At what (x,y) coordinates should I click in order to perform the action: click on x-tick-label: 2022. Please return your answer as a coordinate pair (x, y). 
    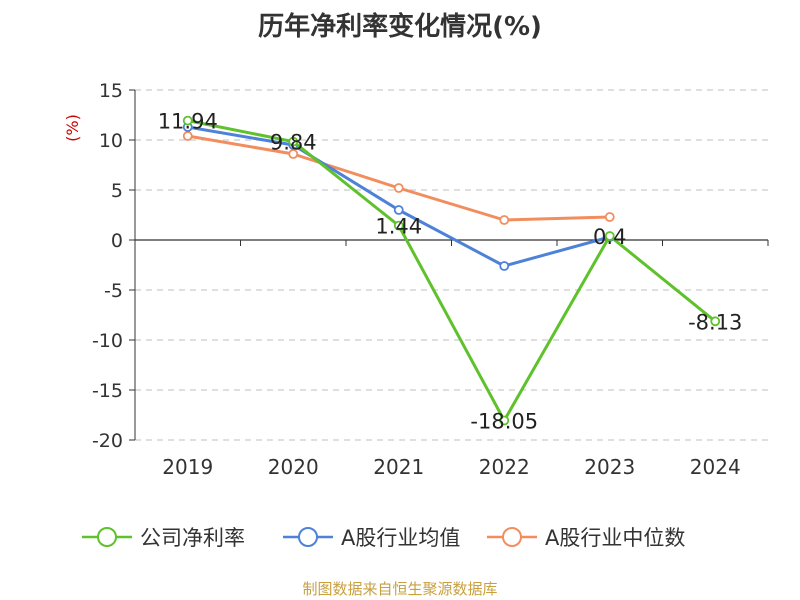
    Looking at the image, I should click on (504, 467).